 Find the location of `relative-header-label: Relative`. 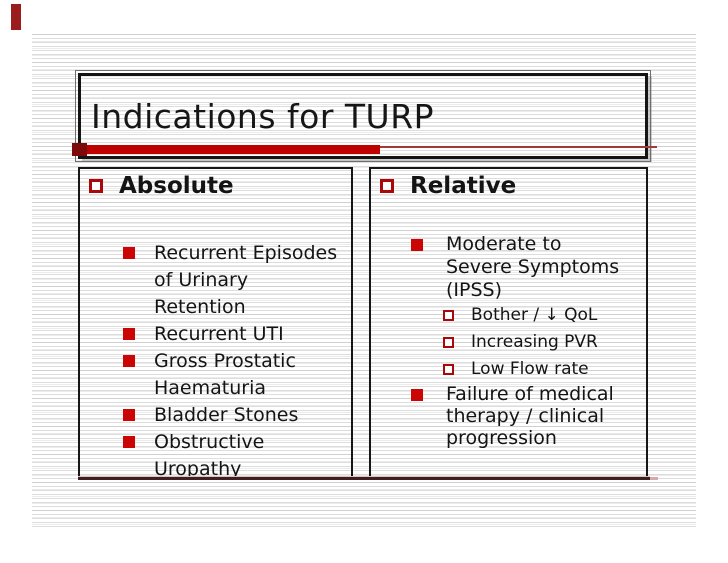

relative-header-label: Relative is located at coordinates (463, 186).